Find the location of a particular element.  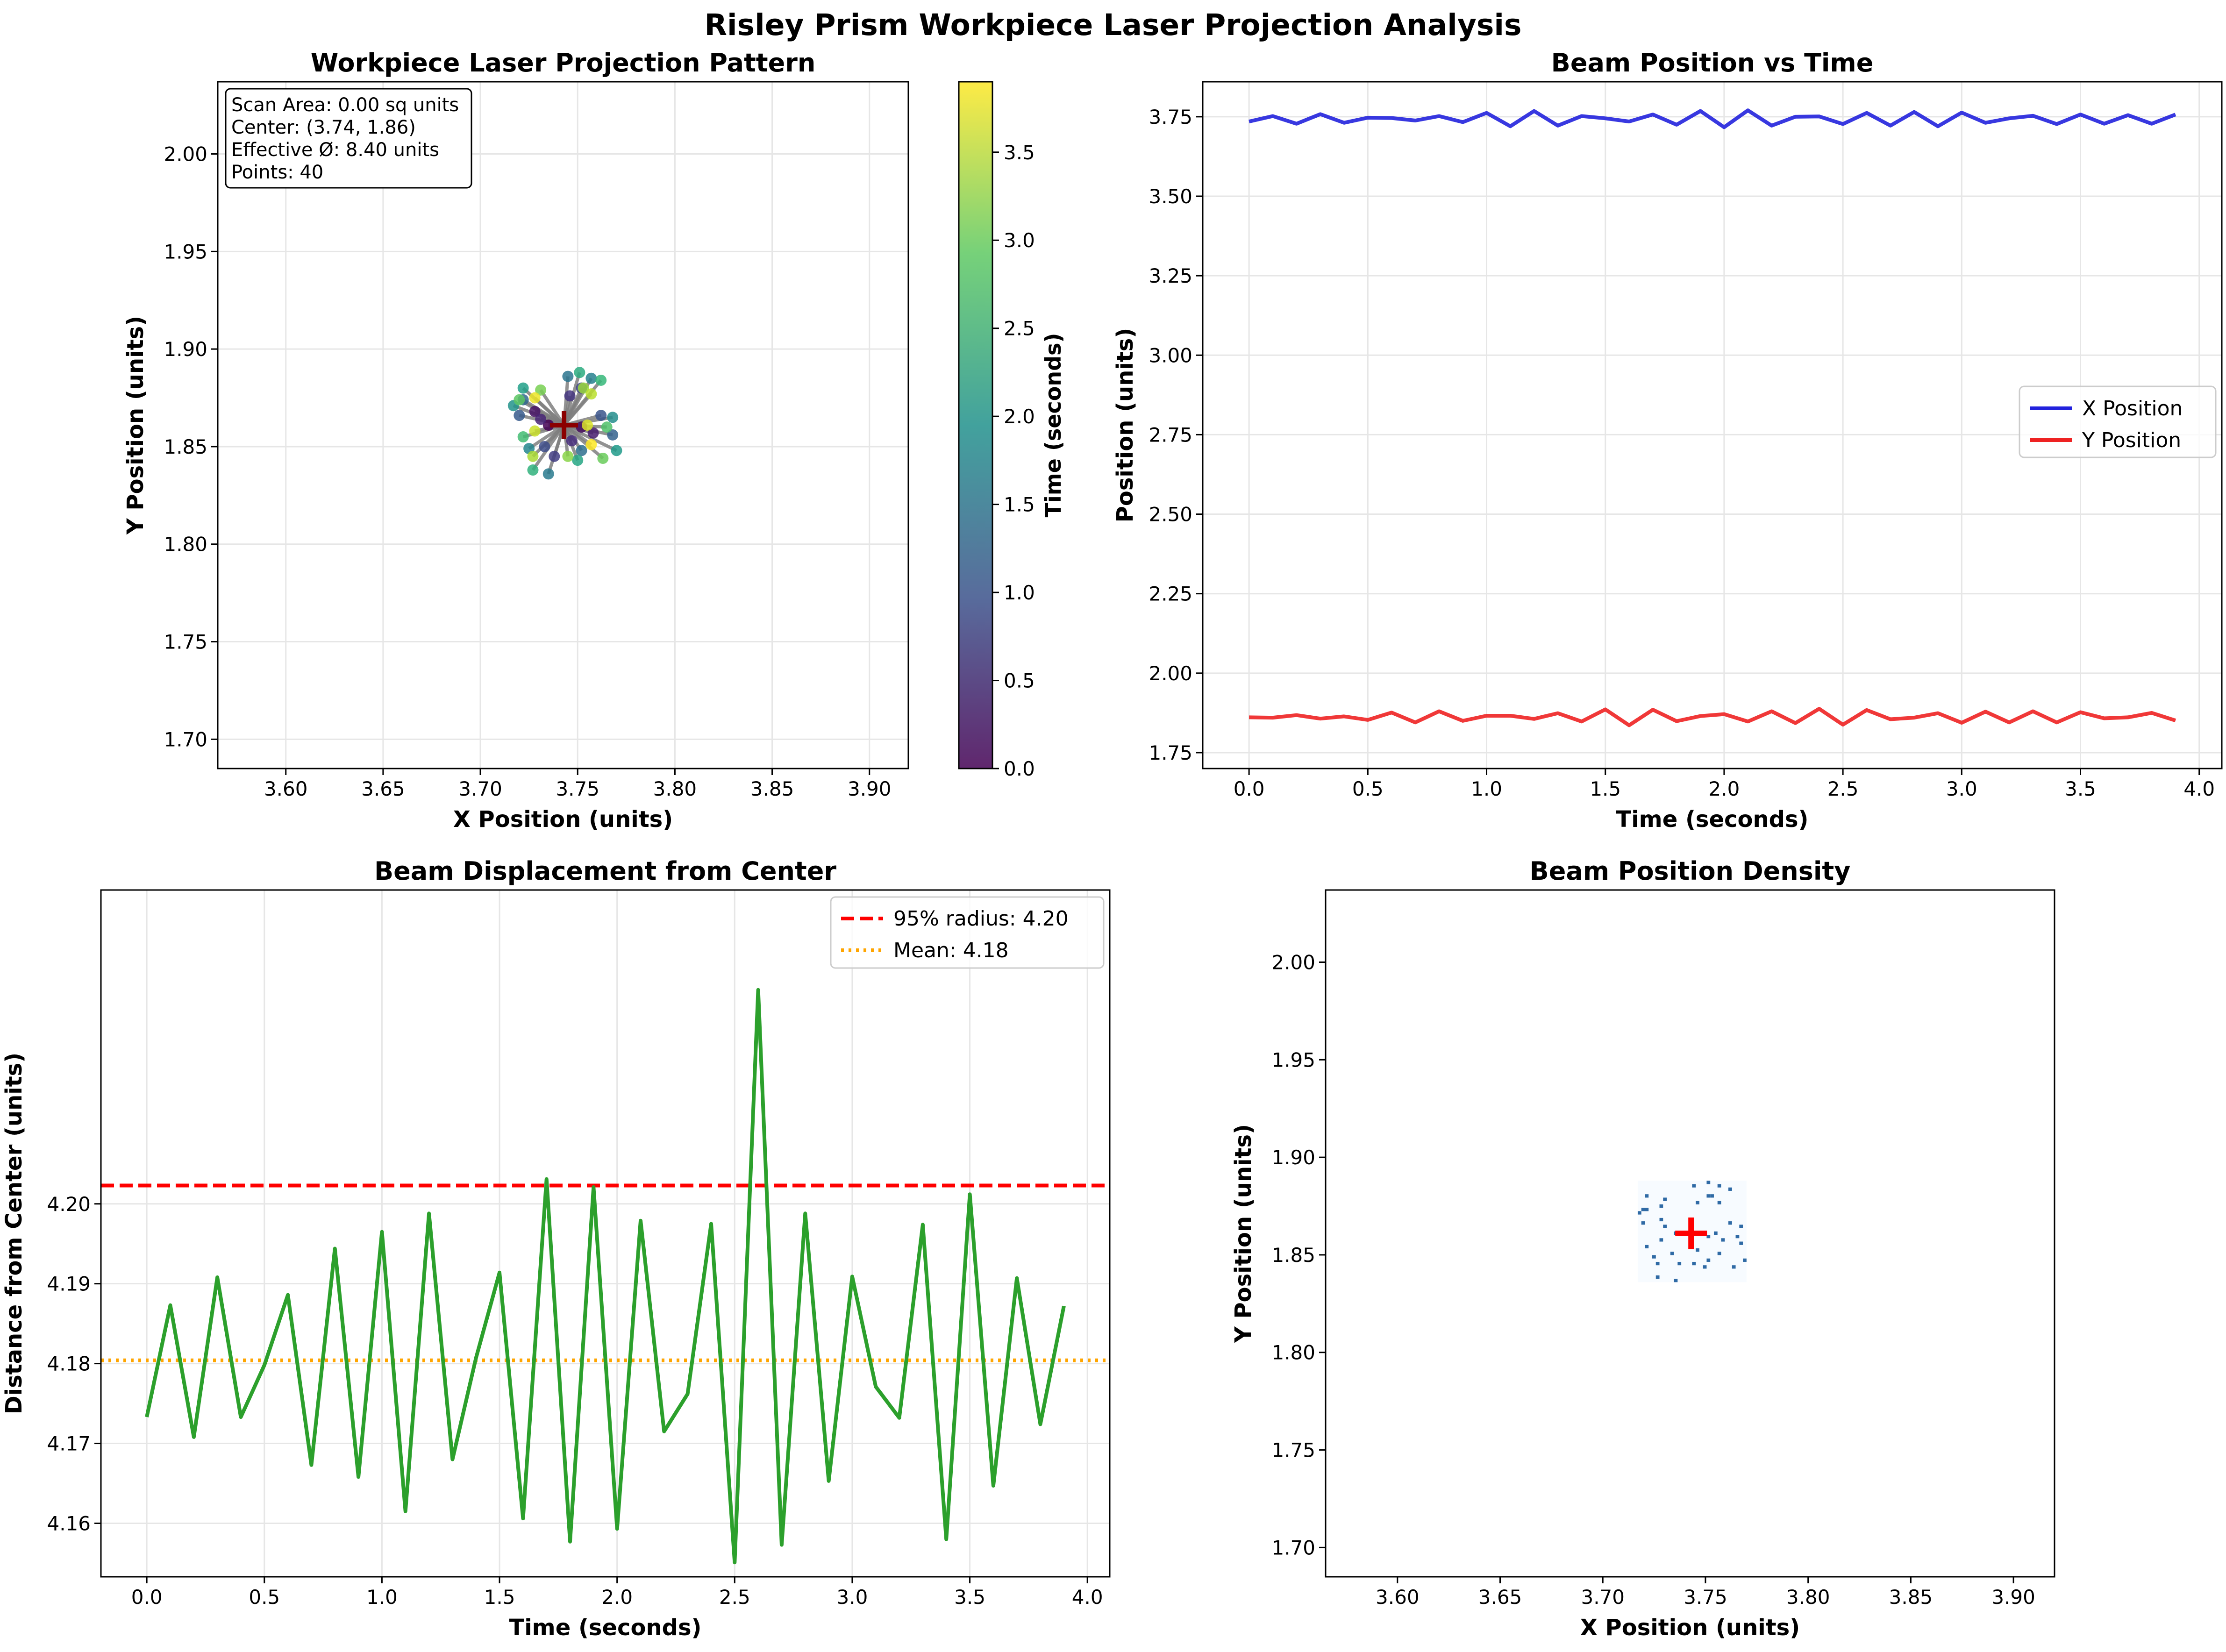

x-tick-label: 2.0 is located at coordinates (1724, 789).